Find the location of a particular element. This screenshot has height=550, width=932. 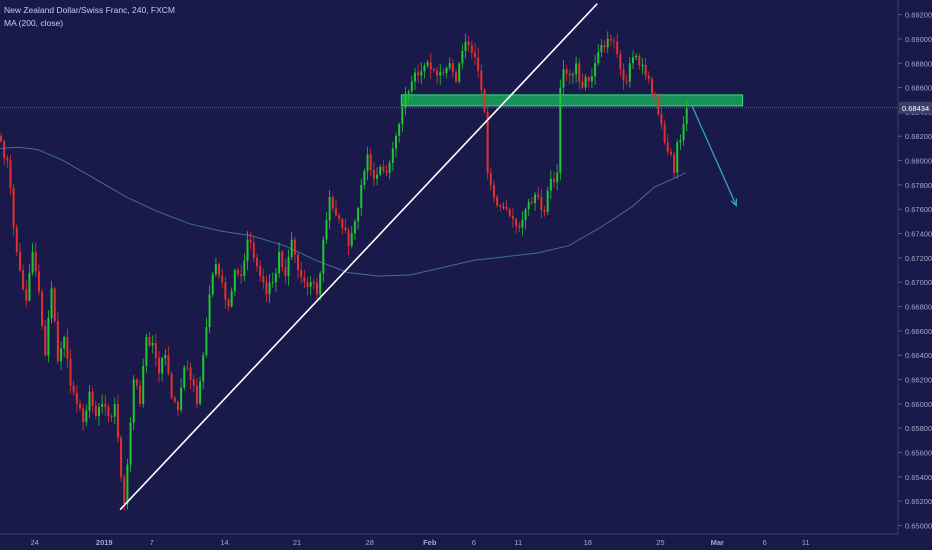

last-price-label: 0.68434 is located at coordinates (915, 108).